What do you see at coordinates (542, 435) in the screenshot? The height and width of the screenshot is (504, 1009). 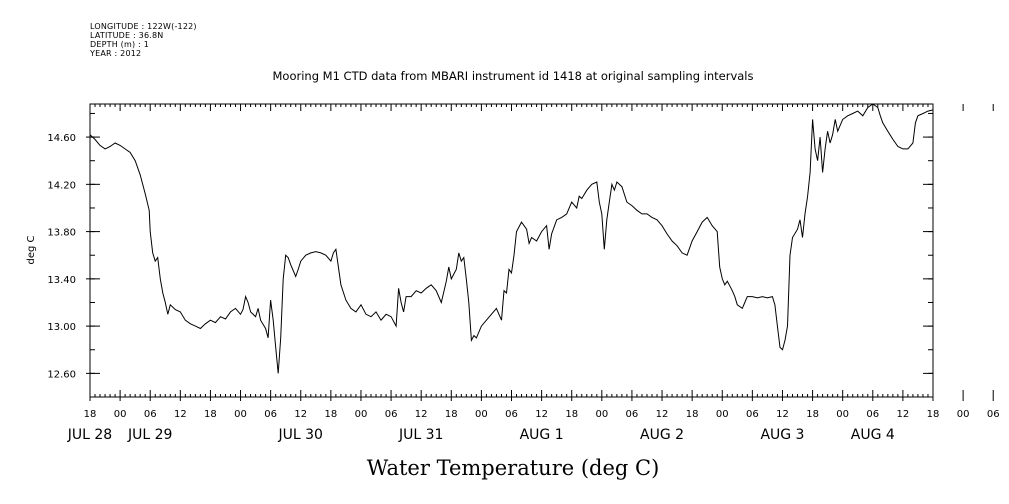 I see `x-date-tick-label: AUG 1` at bounding box center [542, 435].